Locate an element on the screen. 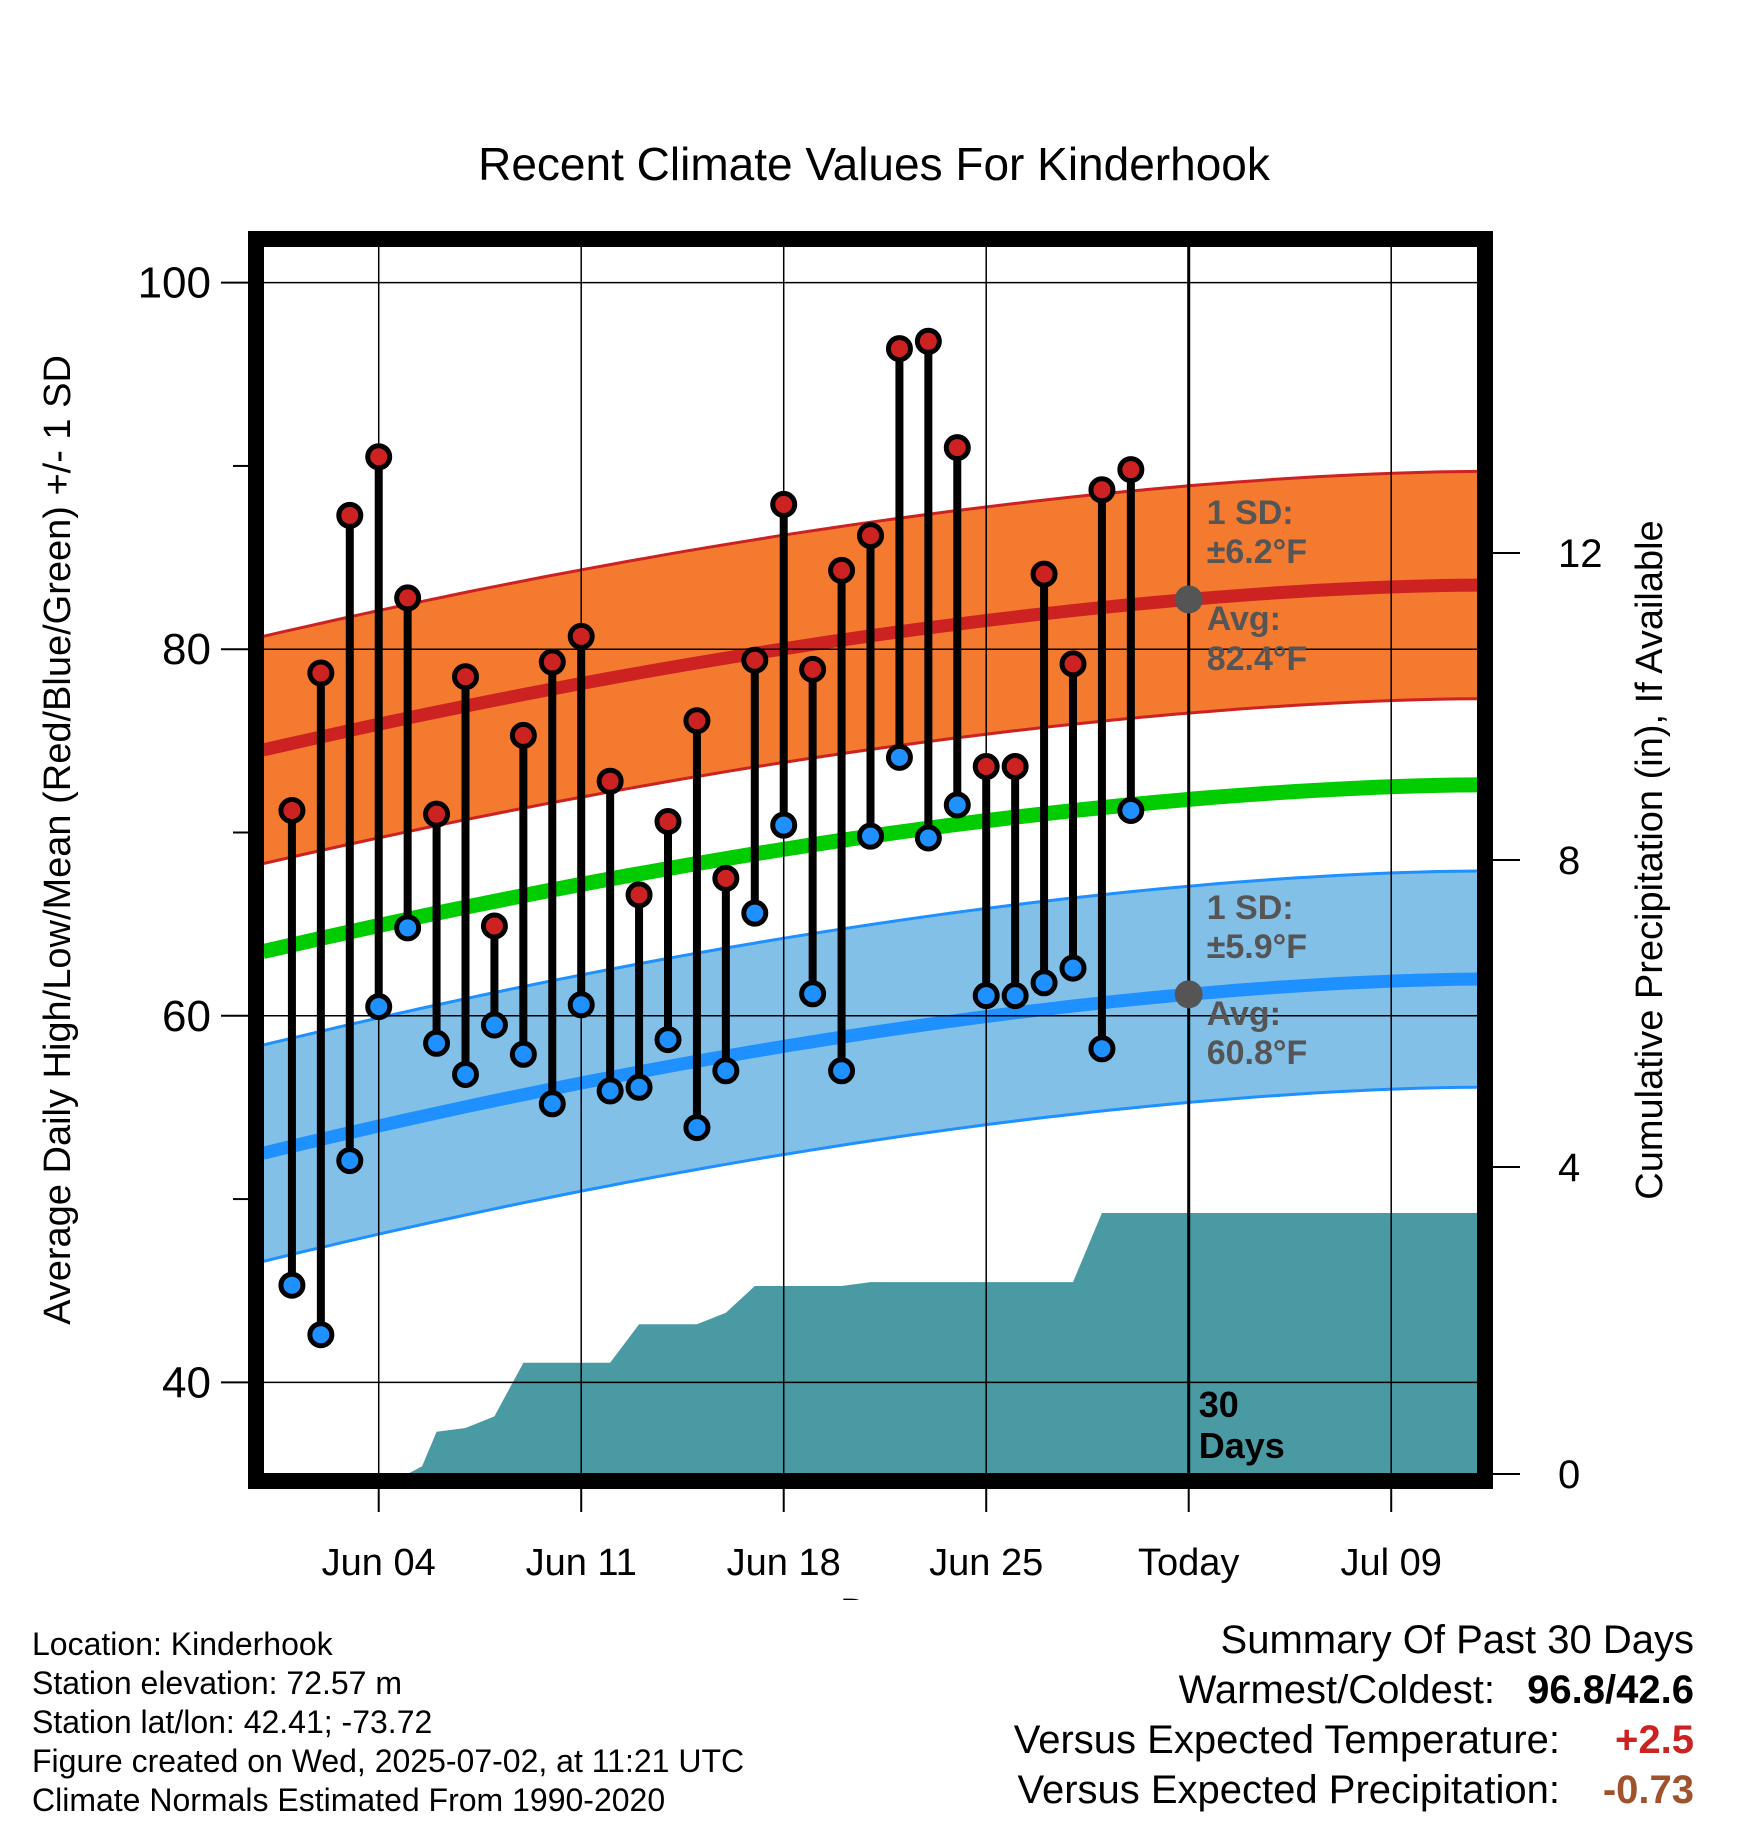 This screenshot has height=1828, width=1748. temp-departure-value: +2.5 is located at coordinates (1654, 1740).